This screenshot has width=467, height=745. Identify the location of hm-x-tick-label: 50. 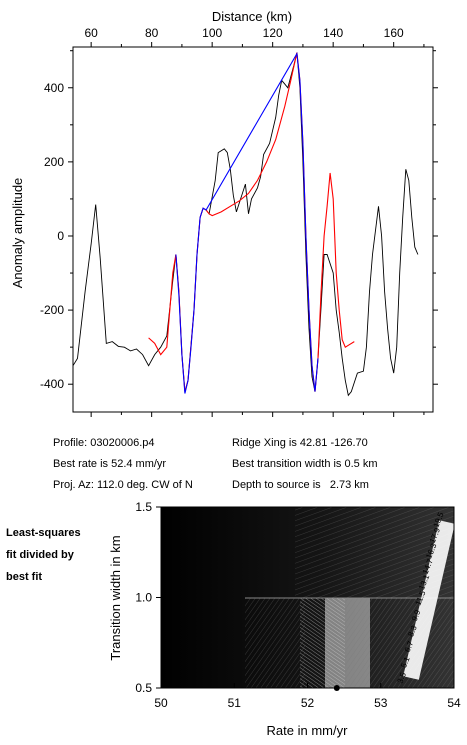
(161, 703).